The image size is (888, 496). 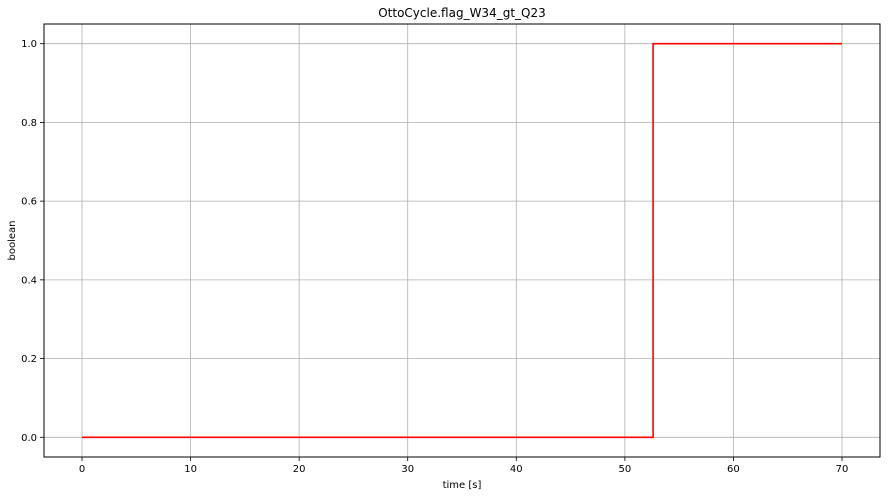 What do you see at coordinates (464, 466) in the screenshot?
I see `x-axis-ticks: 0 10 20 30 40 50 60 70` at bounding box center [464, 466].